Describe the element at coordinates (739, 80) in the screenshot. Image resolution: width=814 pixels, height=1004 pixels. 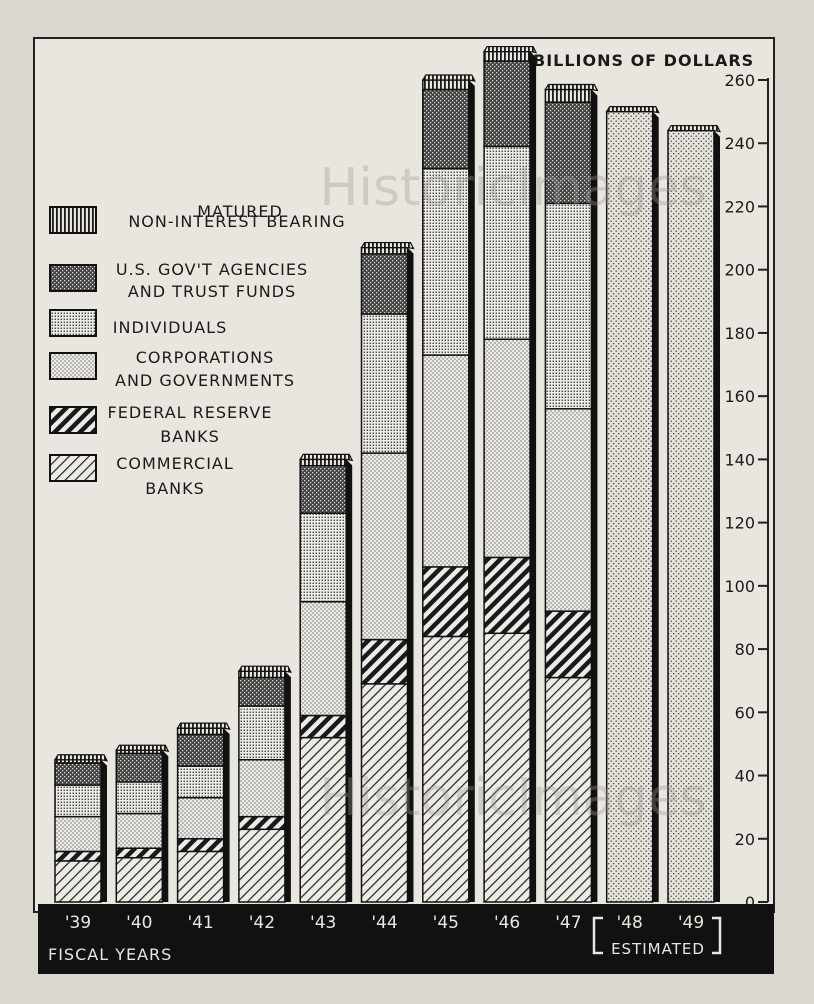
I see `y-tick-label: 260` at that location.